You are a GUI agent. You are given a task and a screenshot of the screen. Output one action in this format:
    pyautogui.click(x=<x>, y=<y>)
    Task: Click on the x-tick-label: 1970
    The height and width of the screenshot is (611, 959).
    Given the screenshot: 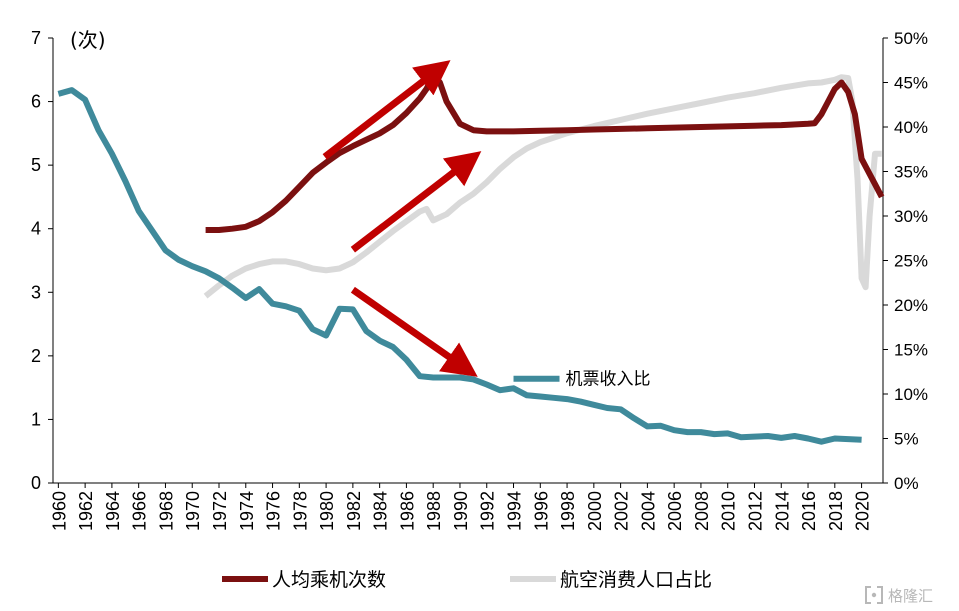 What is the action you would take?
    pyautogui.click(x=193, y=511)
    